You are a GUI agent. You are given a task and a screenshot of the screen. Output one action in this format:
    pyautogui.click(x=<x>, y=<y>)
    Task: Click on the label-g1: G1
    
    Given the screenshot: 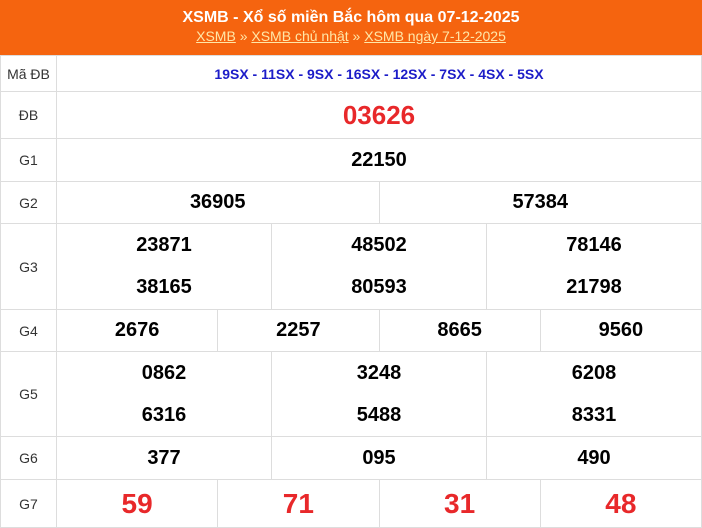 What is the action you would take?
    pyautogui.click(x=28, y=160)
    